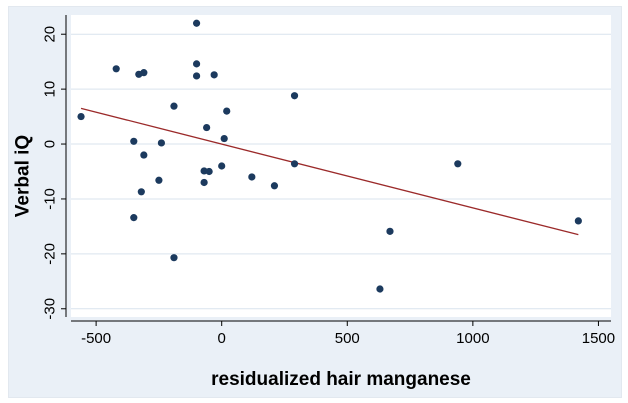 Image resolution: width=628 pixels, height=403 pixels. I want to click on y-tick-label: -20, so click(50, 254).